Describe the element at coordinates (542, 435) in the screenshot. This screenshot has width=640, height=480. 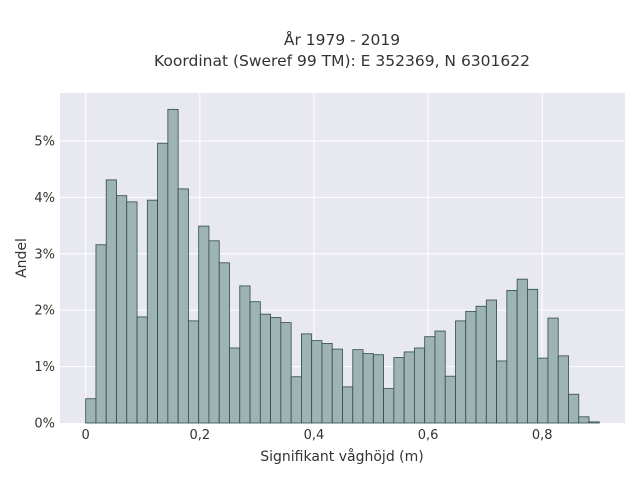
I see `x-tick-label: 0,8` at that location.